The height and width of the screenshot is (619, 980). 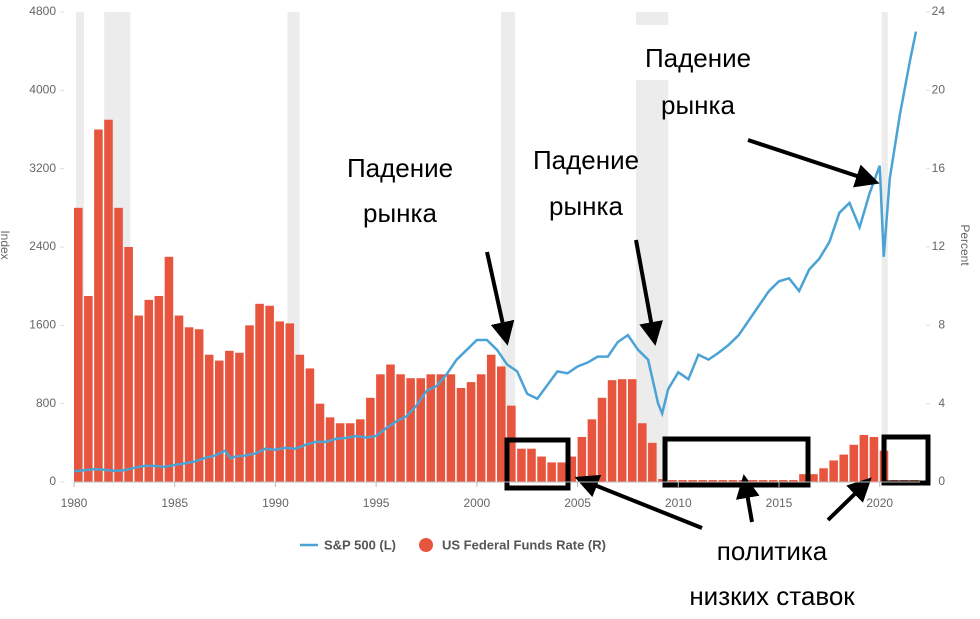 What do you see at coordinates (678, 503) in the screenshot?
I see `x-tick-label: 2010` at bounding box center [678, 503].